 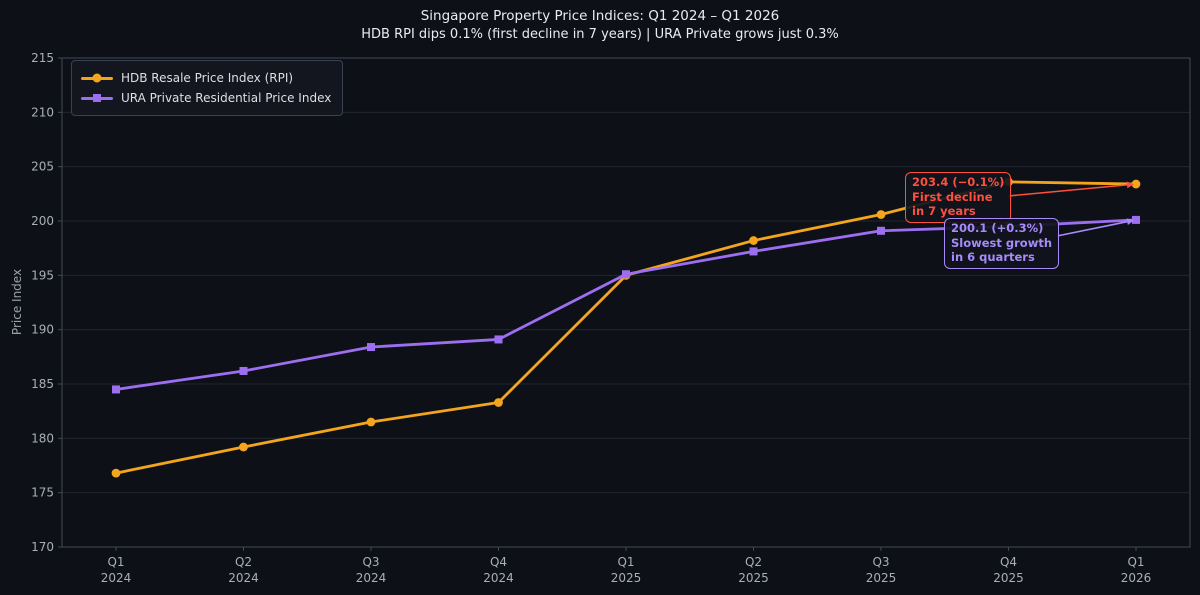 What do you see at coordinates (42, 438) in the screenshot?
I see `y-tick-label: 180` at bounding box center [42, 438].